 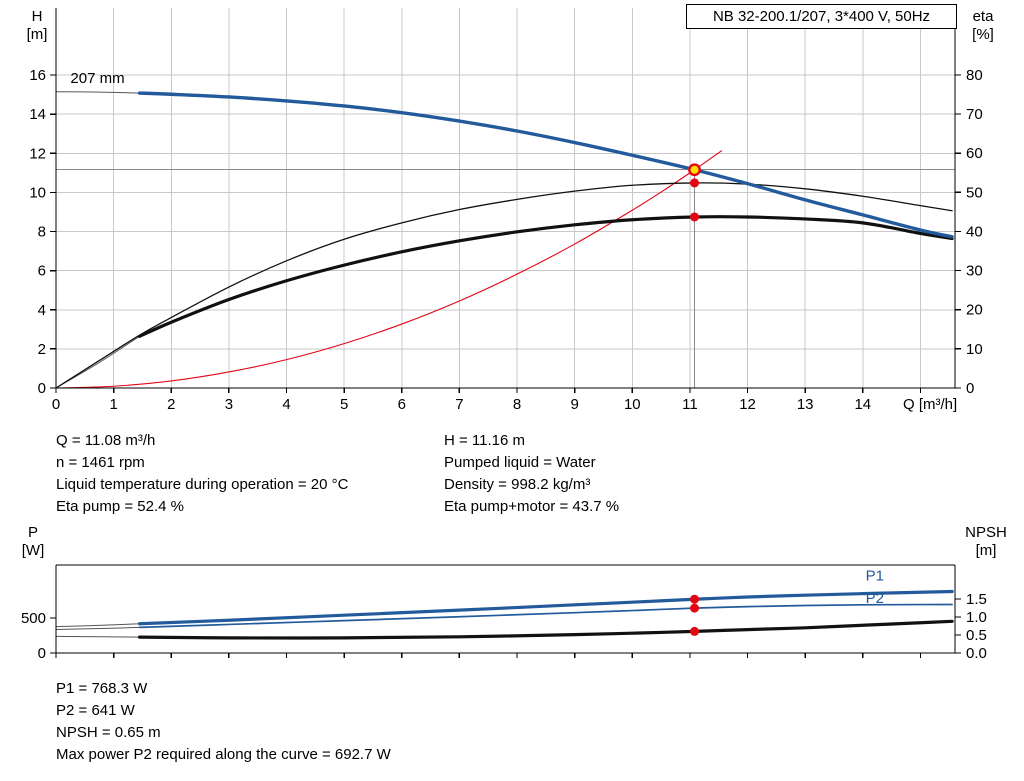 I want to click on npsh-marker, so click(x=695, y=631).